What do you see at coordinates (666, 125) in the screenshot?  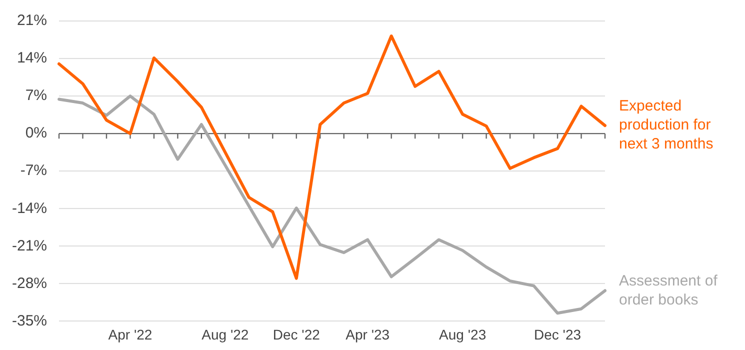 I see `series-label: Expected production for next 3 months` at bounding box center [666, 125].